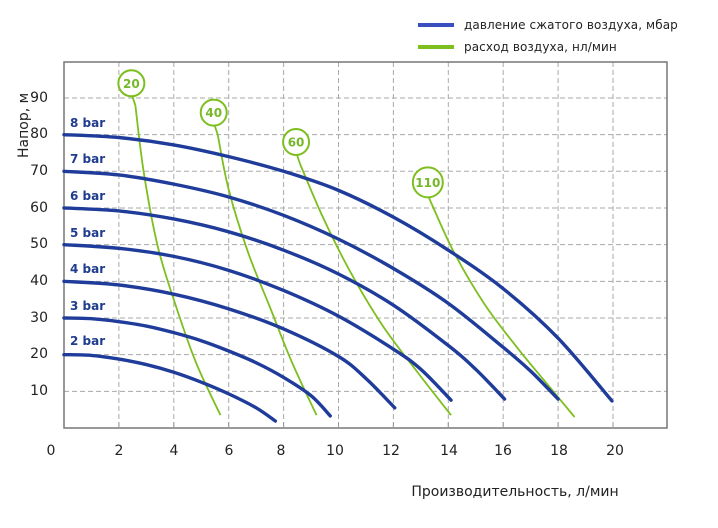  I want to click on x-tick: 14, so click(449, 451).